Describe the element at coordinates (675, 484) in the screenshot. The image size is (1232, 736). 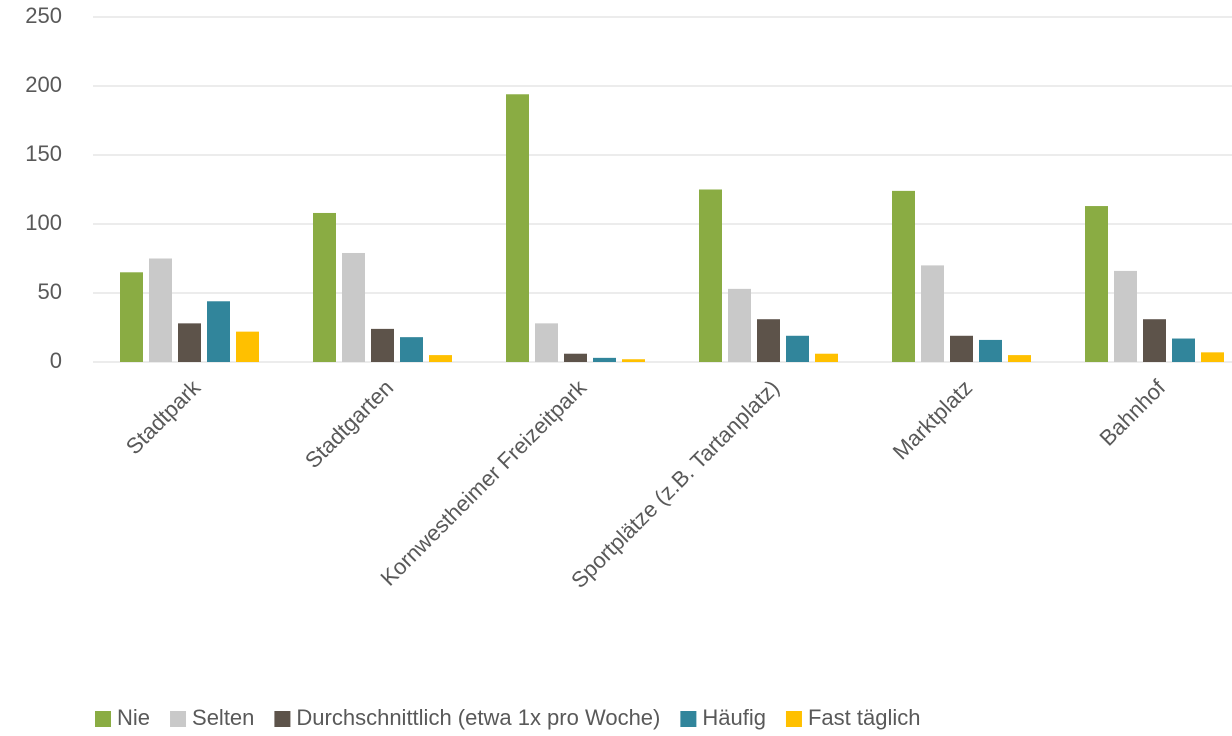
I see `x-tick-label: Sportplätze (z.B. Tartanplatz)` at that location.